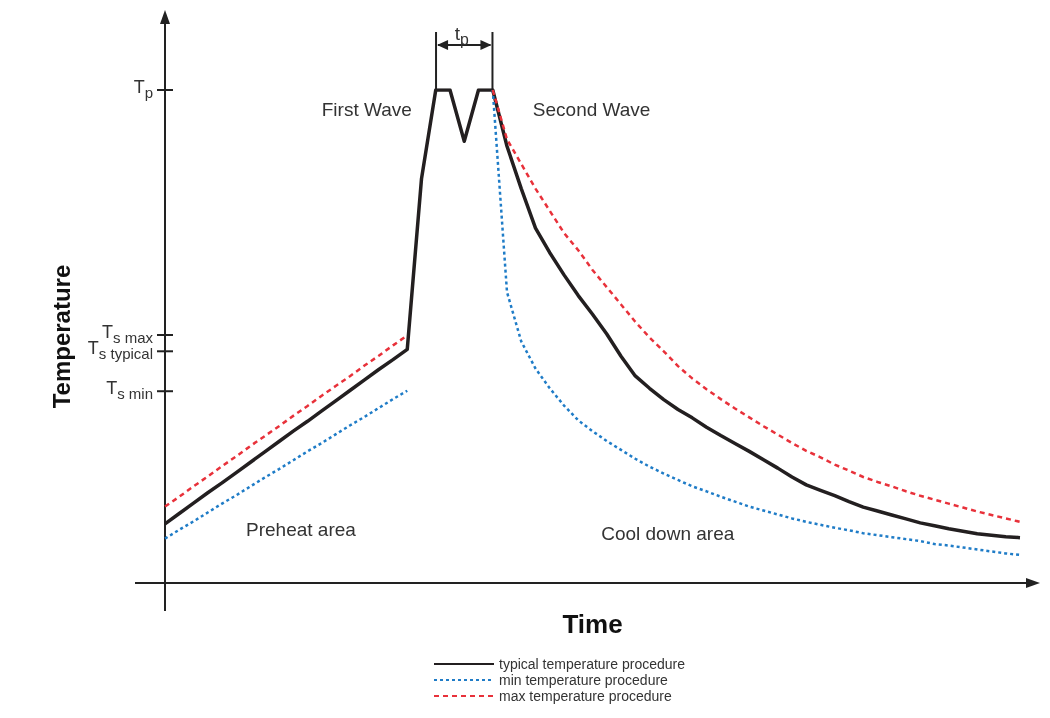 Image resolution: width=1050 pixels, height=718 pixels. Describe the element at coordinates (366, 109) in the screenshot. I see `annotation: First Wave` at that location.